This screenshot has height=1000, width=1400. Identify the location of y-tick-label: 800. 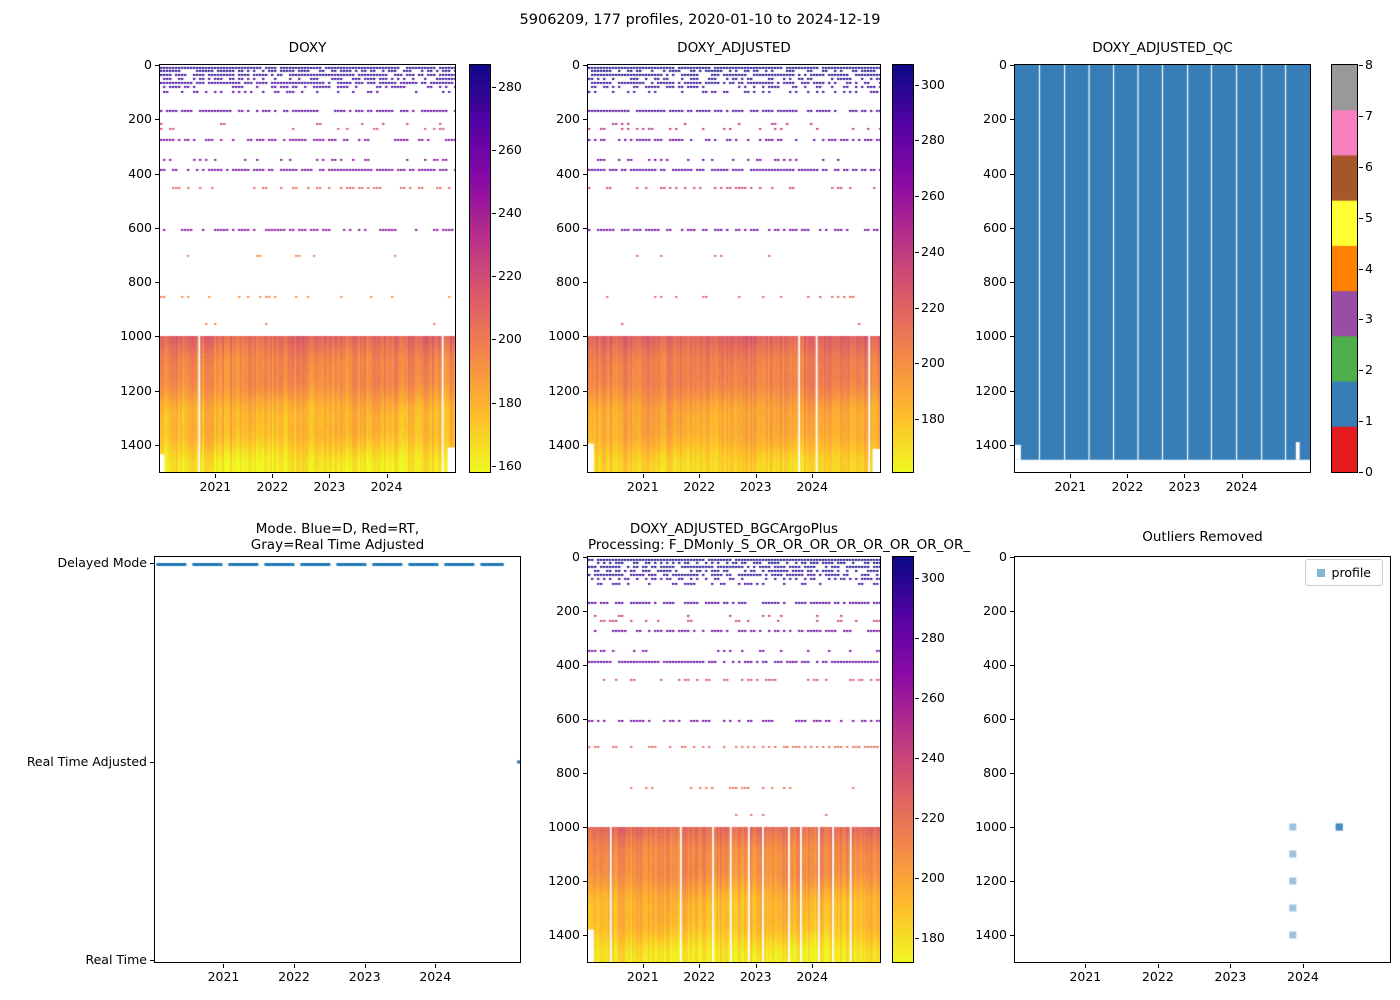
(995, 282).